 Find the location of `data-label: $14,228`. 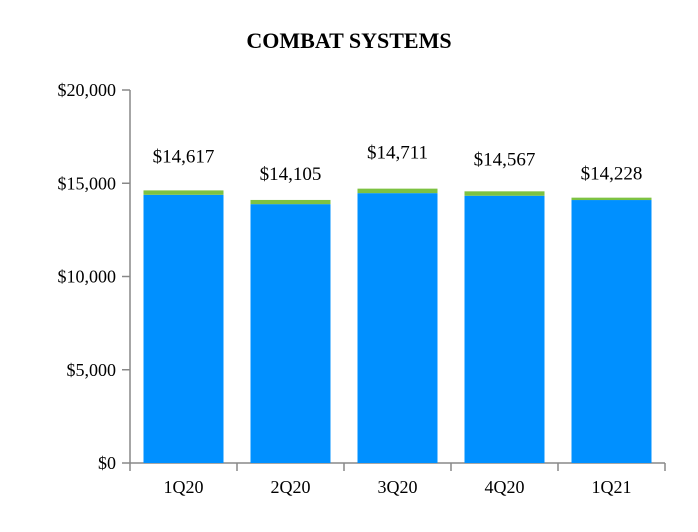

data-label: $14,228 is located at coordinates (612, 174).